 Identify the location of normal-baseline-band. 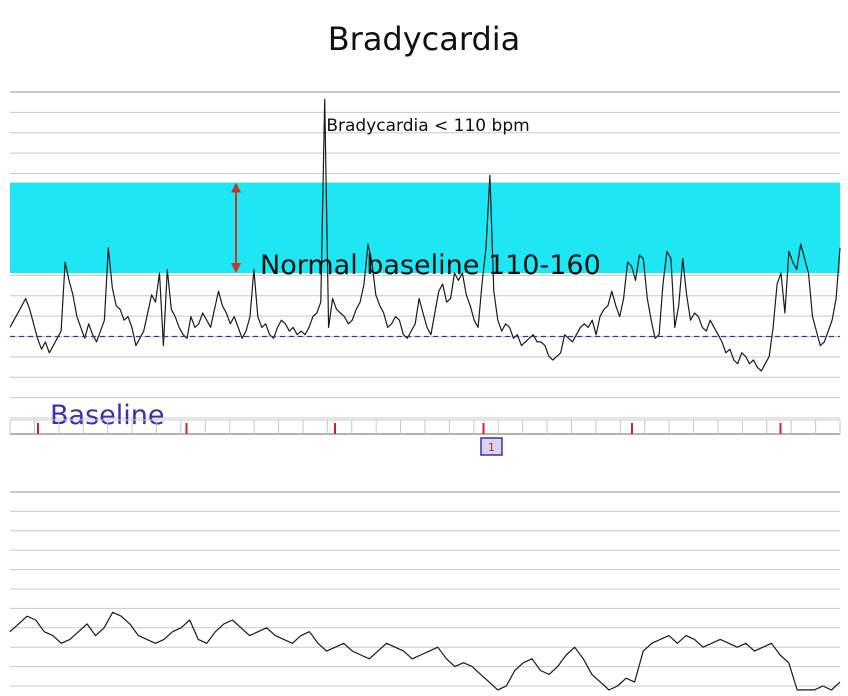
(425, 228).